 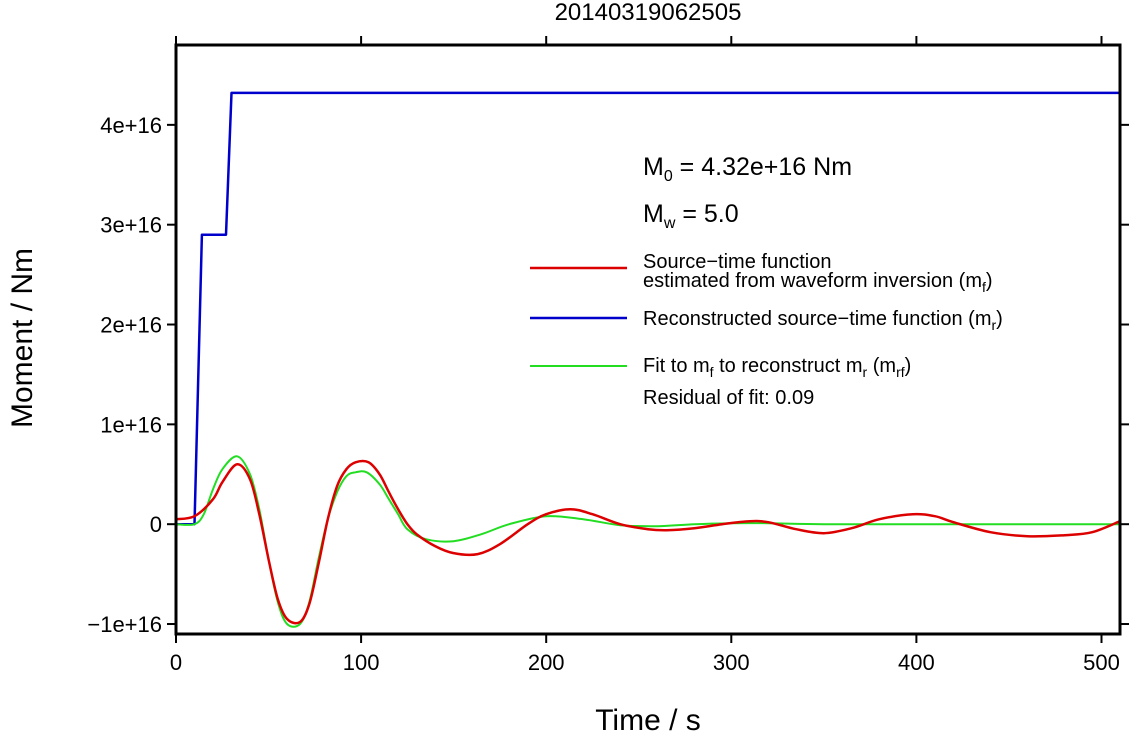 What do you see at coordinates (777, 367) in the screenshot?
I see `legend-label-mrf: Fit to mf to reconstruct mr (mrf)` at bounding box center [777, 367].